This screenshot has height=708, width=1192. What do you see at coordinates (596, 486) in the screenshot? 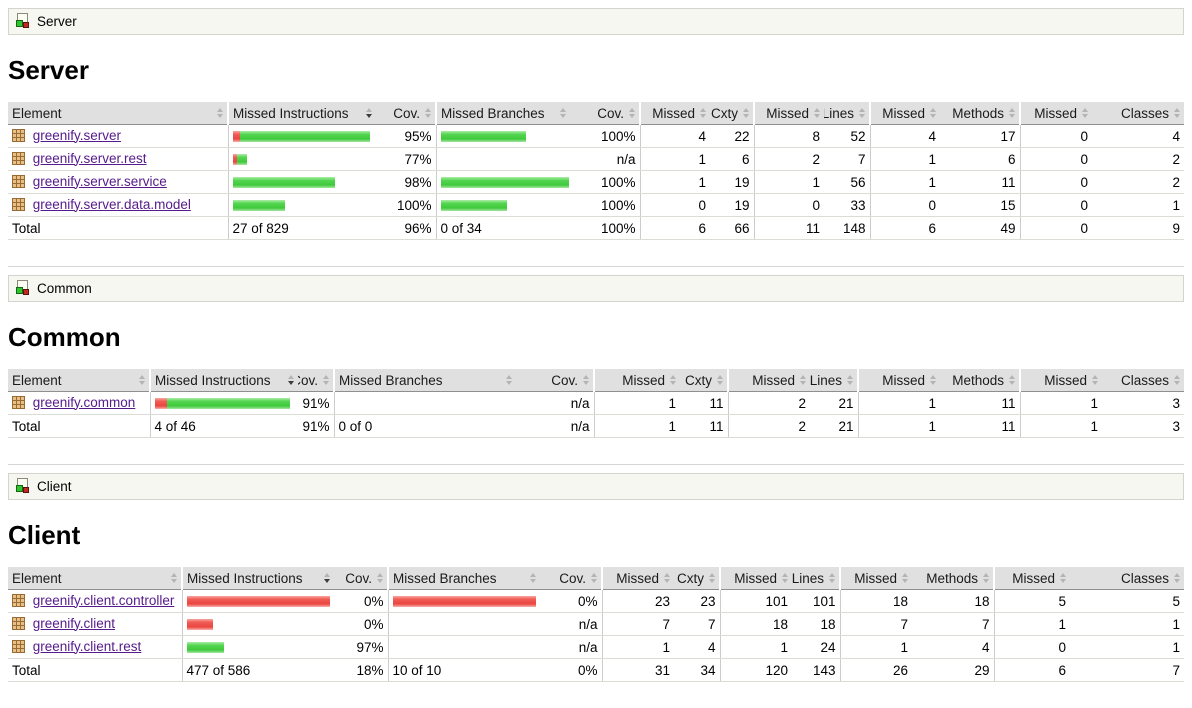
I see `breadcrumb: Client` at bounding box center [596, 486].